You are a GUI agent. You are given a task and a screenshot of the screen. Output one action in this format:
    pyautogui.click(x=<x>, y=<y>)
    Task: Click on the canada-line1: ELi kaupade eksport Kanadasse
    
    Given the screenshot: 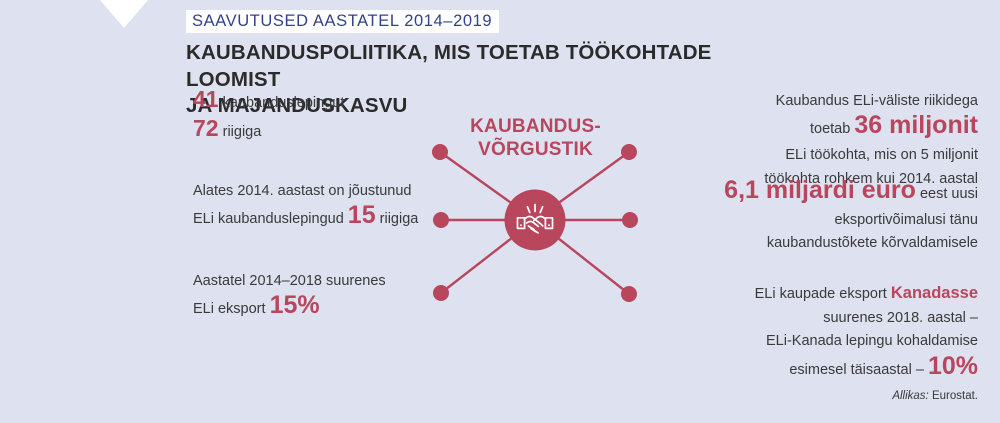 What is the action you would take?
    pyautogui.click(x=813, y=293)
    